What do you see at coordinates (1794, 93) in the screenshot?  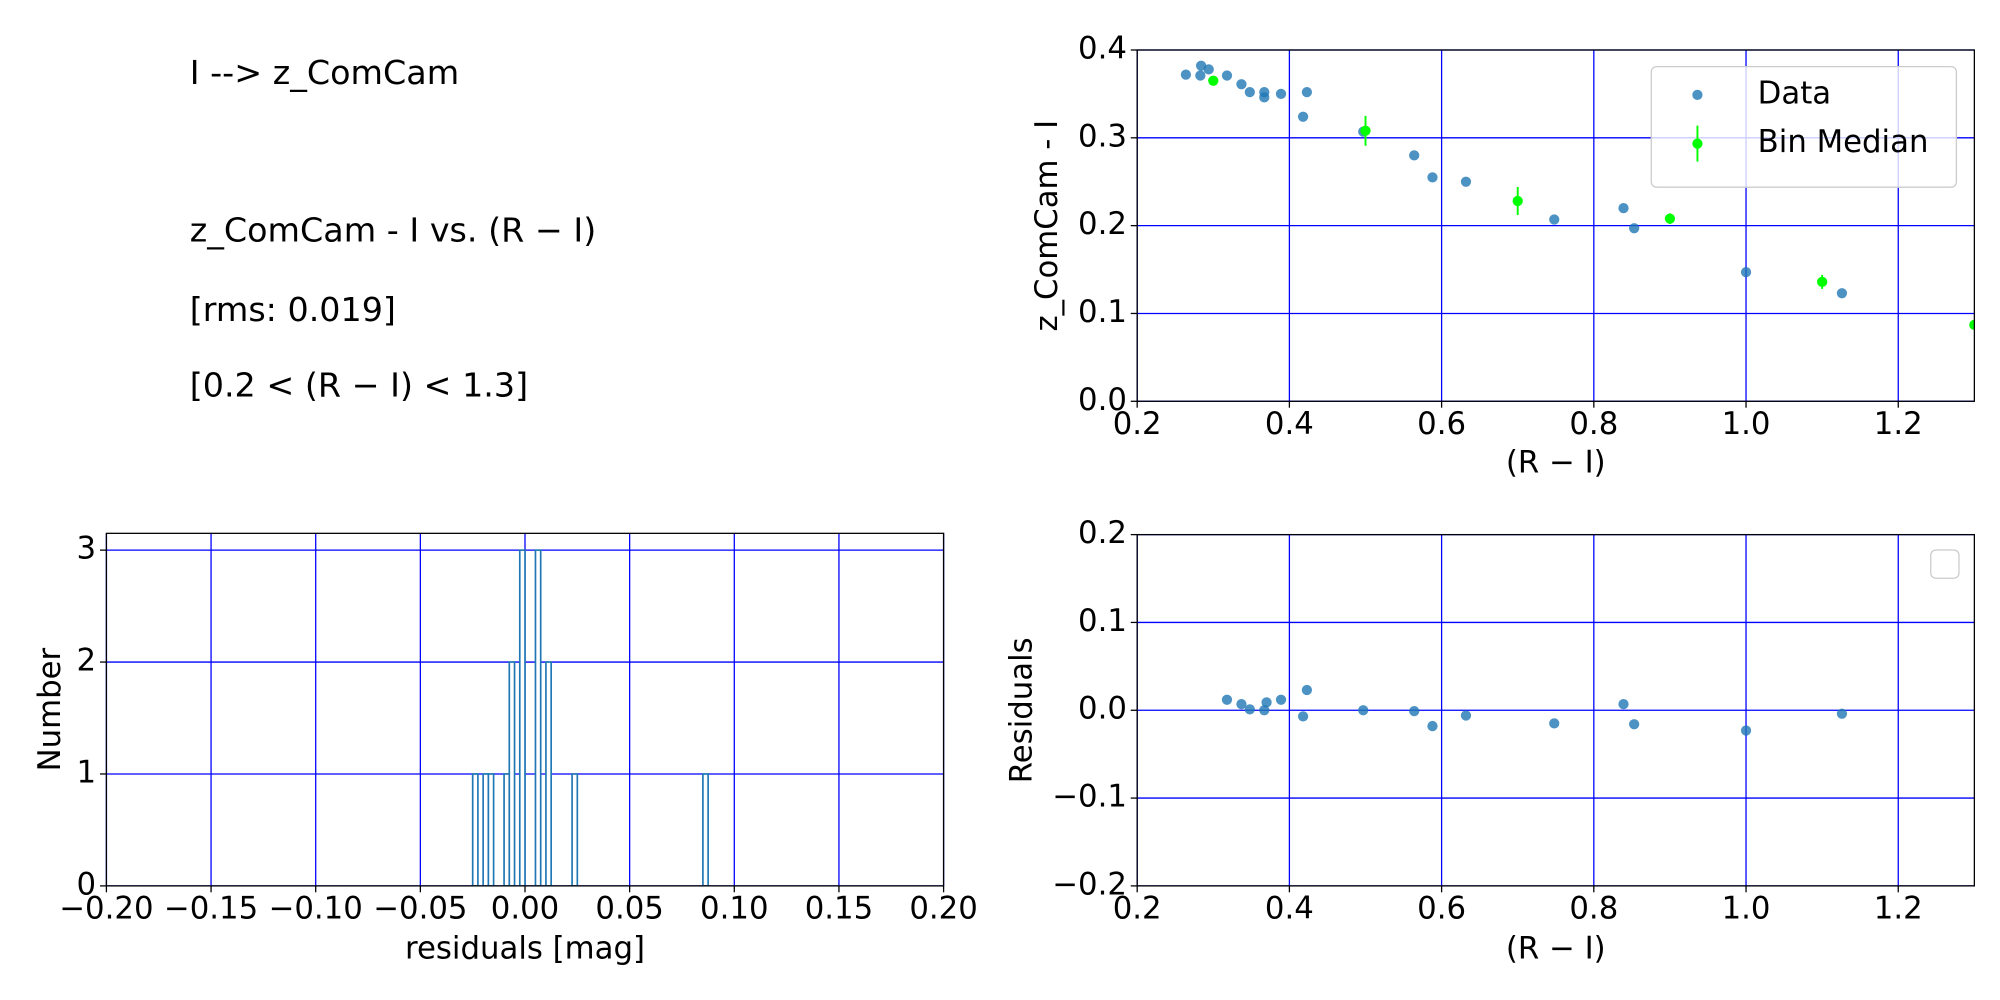 I see `legend-label: Data` at bounding box center [1794, 93].